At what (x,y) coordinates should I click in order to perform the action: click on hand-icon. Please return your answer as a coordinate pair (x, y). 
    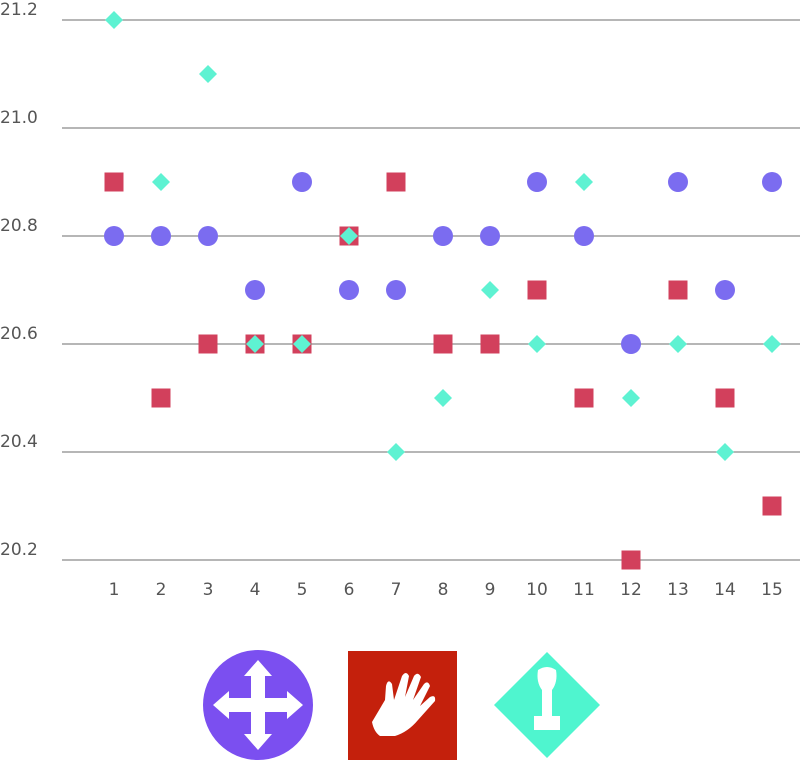
    Looking at the image, I should click on (404, 704).